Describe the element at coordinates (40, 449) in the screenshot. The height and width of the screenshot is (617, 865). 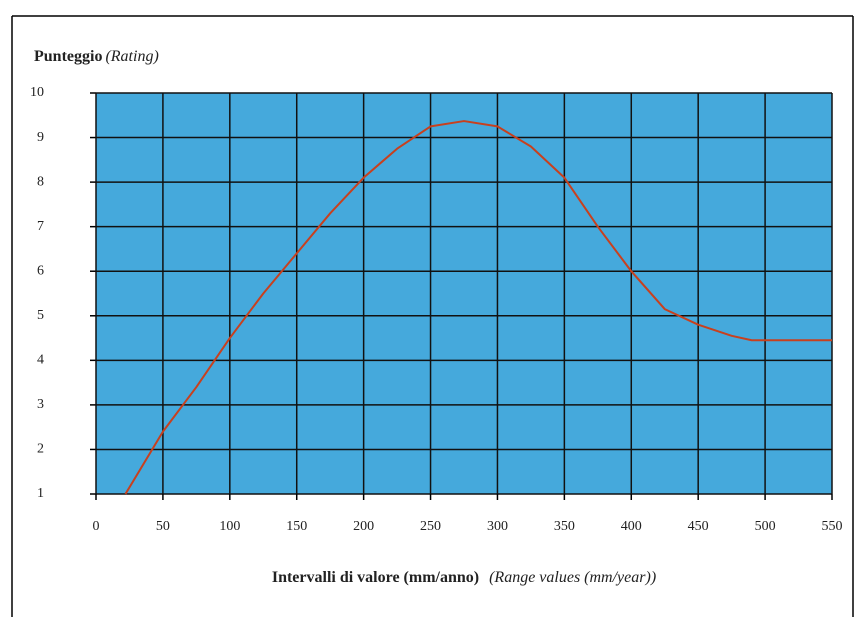
I see `y-tick-label: 2` at that location.